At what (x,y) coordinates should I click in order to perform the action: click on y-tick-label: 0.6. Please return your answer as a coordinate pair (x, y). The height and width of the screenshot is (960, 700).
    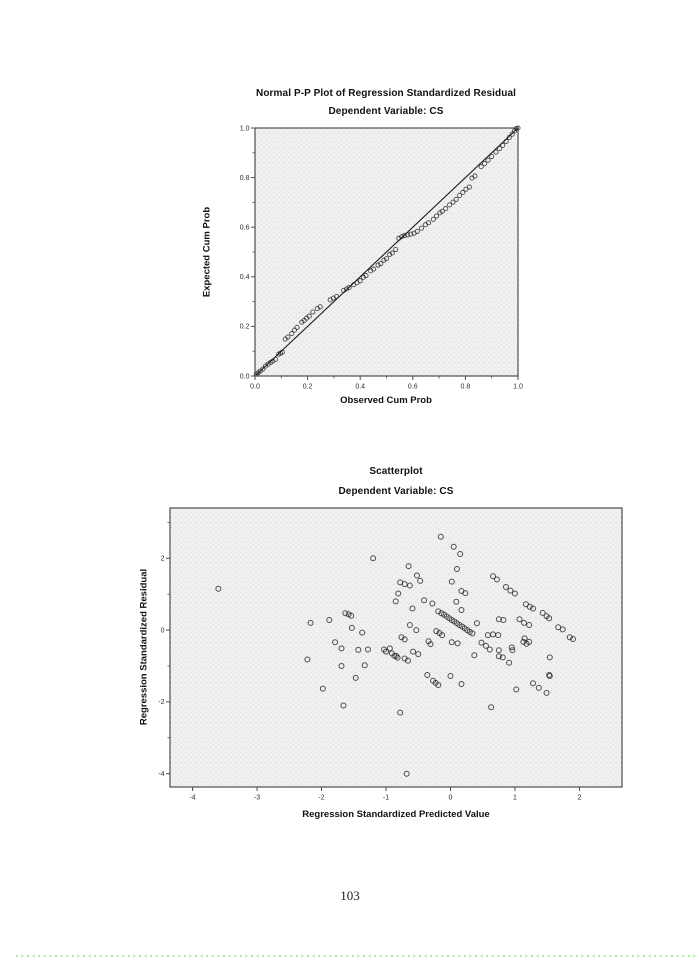
    Looking at the image, I should click on (245, 228).